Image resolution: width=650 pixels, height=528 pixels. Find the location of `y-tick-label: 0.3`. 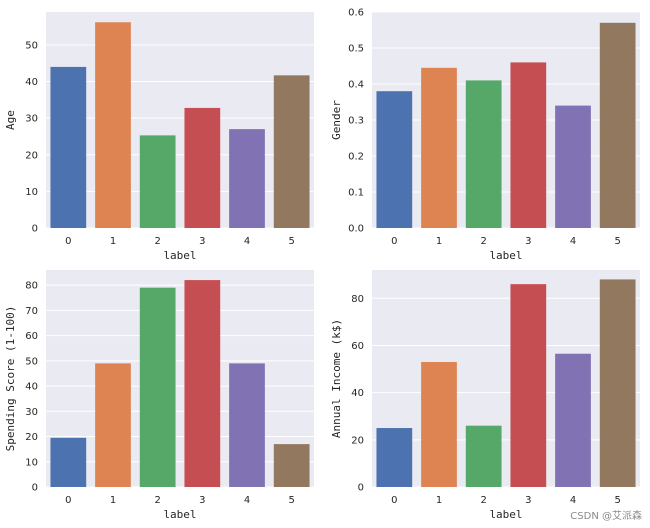

y-tick-label: 0.3 is located at coordinates (356, 121).